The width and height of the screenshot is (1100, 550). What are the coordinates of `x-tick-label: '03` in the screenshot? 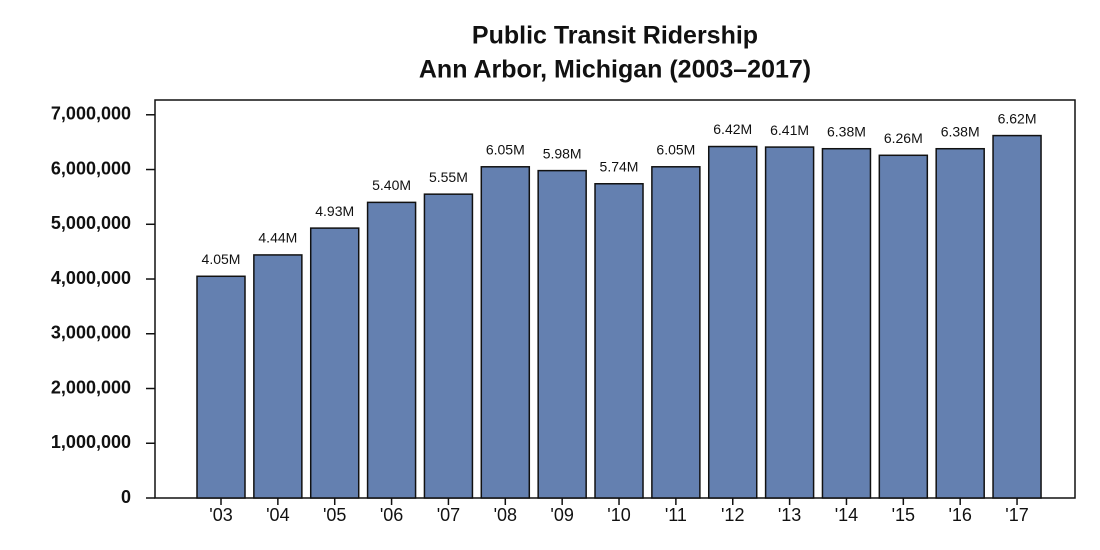 It's located at (220, 515).